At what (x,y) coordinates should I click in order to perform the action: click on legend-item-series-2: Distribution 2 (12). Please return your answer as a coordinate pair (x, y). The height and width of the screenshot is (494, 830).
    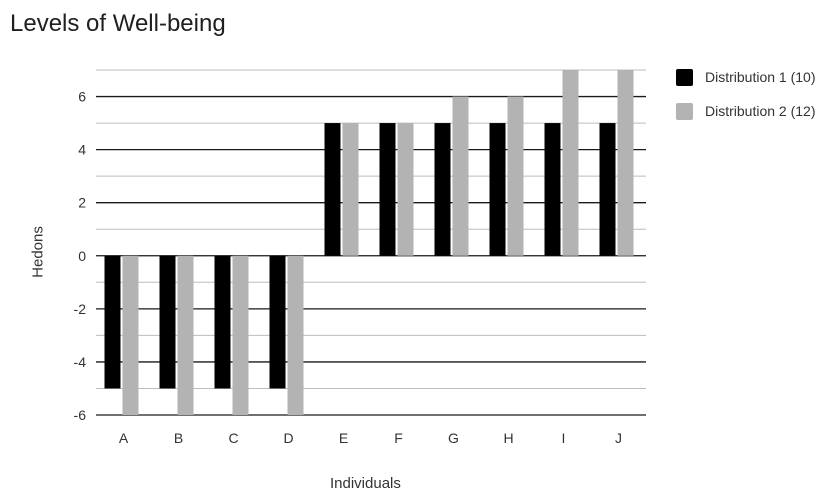
    Looking at the image, I should click on (746, 111).